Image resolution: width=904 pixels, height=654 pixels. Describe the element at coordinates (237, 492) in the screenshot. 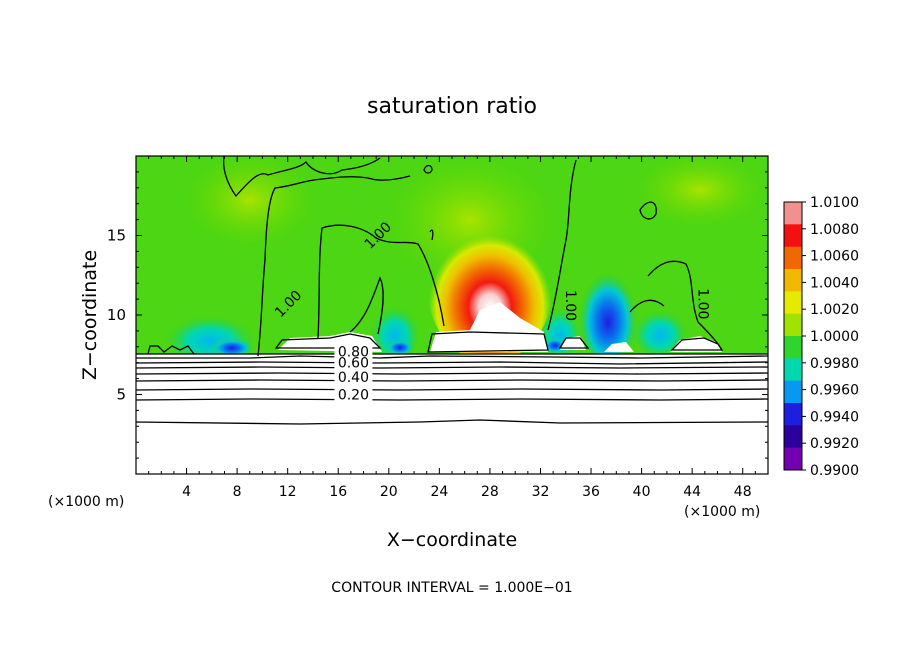

I see `x-tick-label: 8` at that location.